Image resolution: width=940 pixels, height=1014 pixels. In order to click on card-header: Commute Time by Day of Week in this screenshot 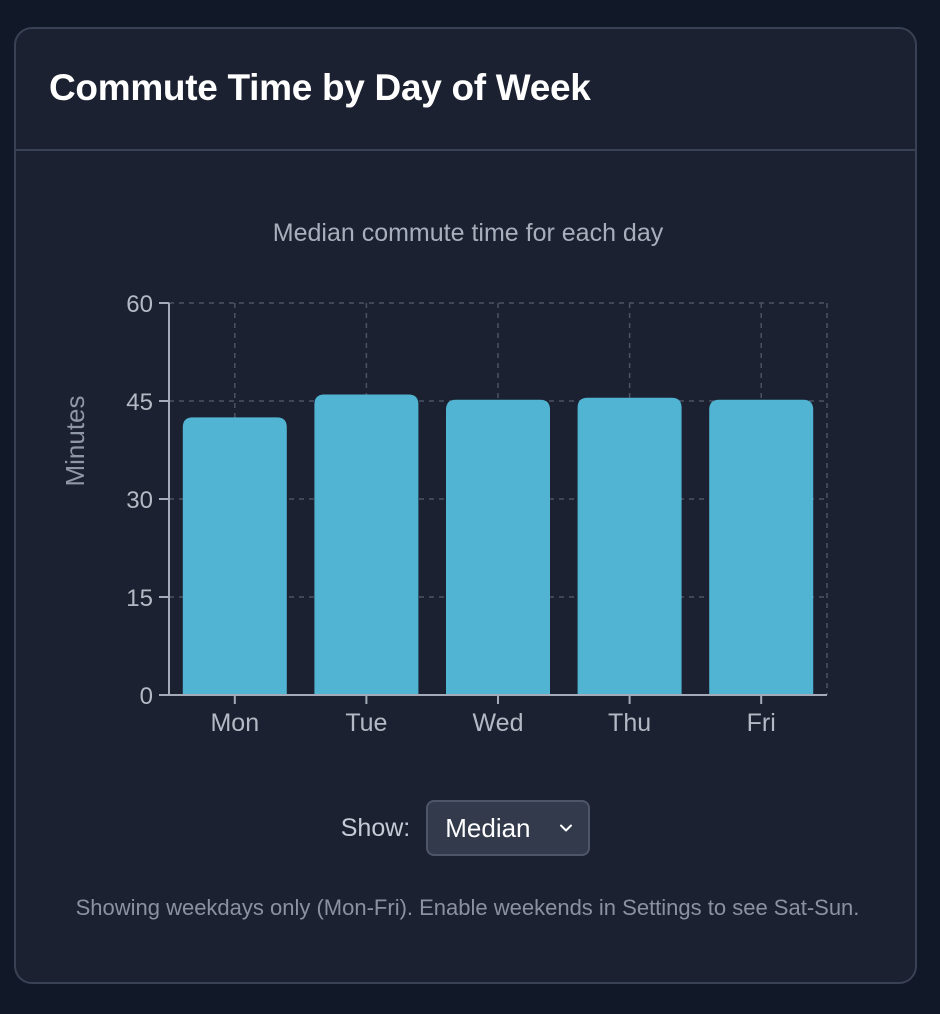, I will do `click(465, 90)`.